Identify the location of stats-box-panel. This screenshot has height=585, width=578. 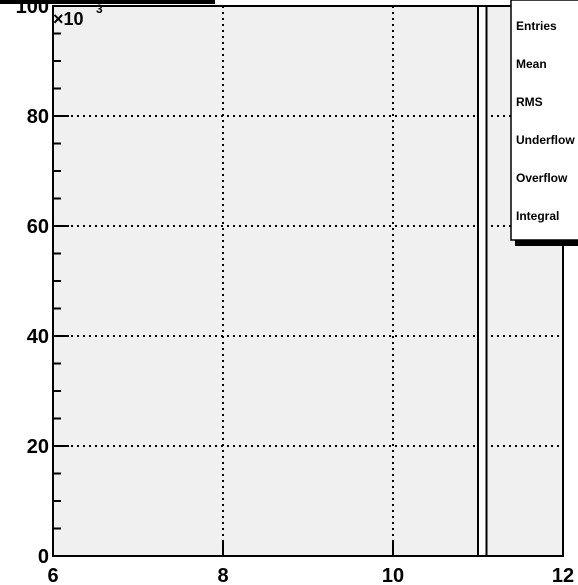
(544, 120).